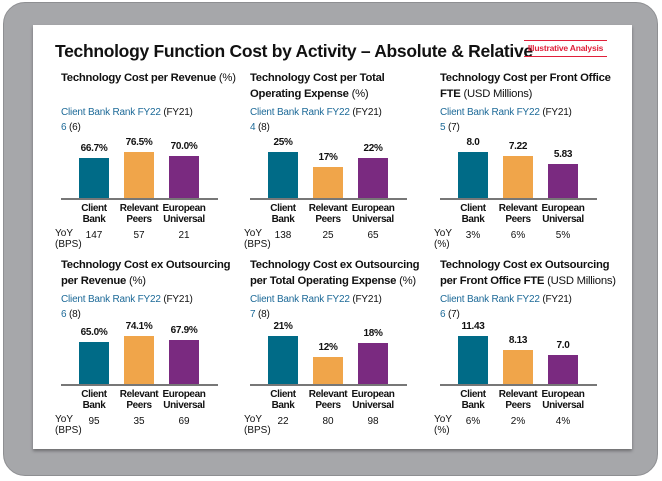 The height and width of the screenshot is (481, 662). I want to click on rank-value: 5, so click(444, 127).